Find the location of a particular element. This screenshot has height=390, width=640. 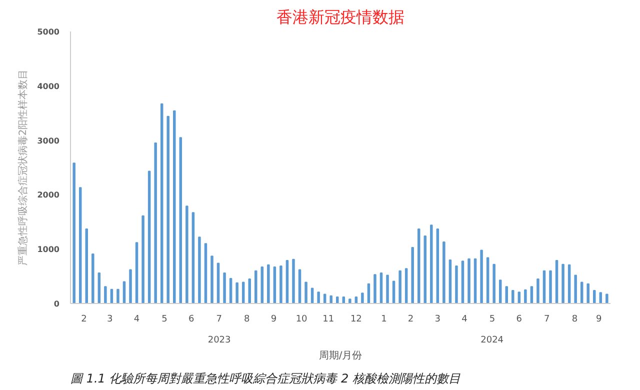

y-axis-title: 严重急性呼吸综合症冠状病毒2阳性样本数目 is located at coordinates (23, 167).